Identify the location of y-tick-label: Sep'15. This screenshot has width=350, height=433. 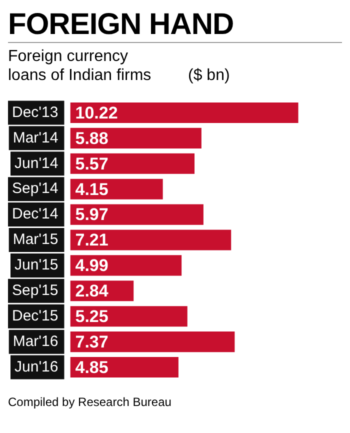
(35, 291).